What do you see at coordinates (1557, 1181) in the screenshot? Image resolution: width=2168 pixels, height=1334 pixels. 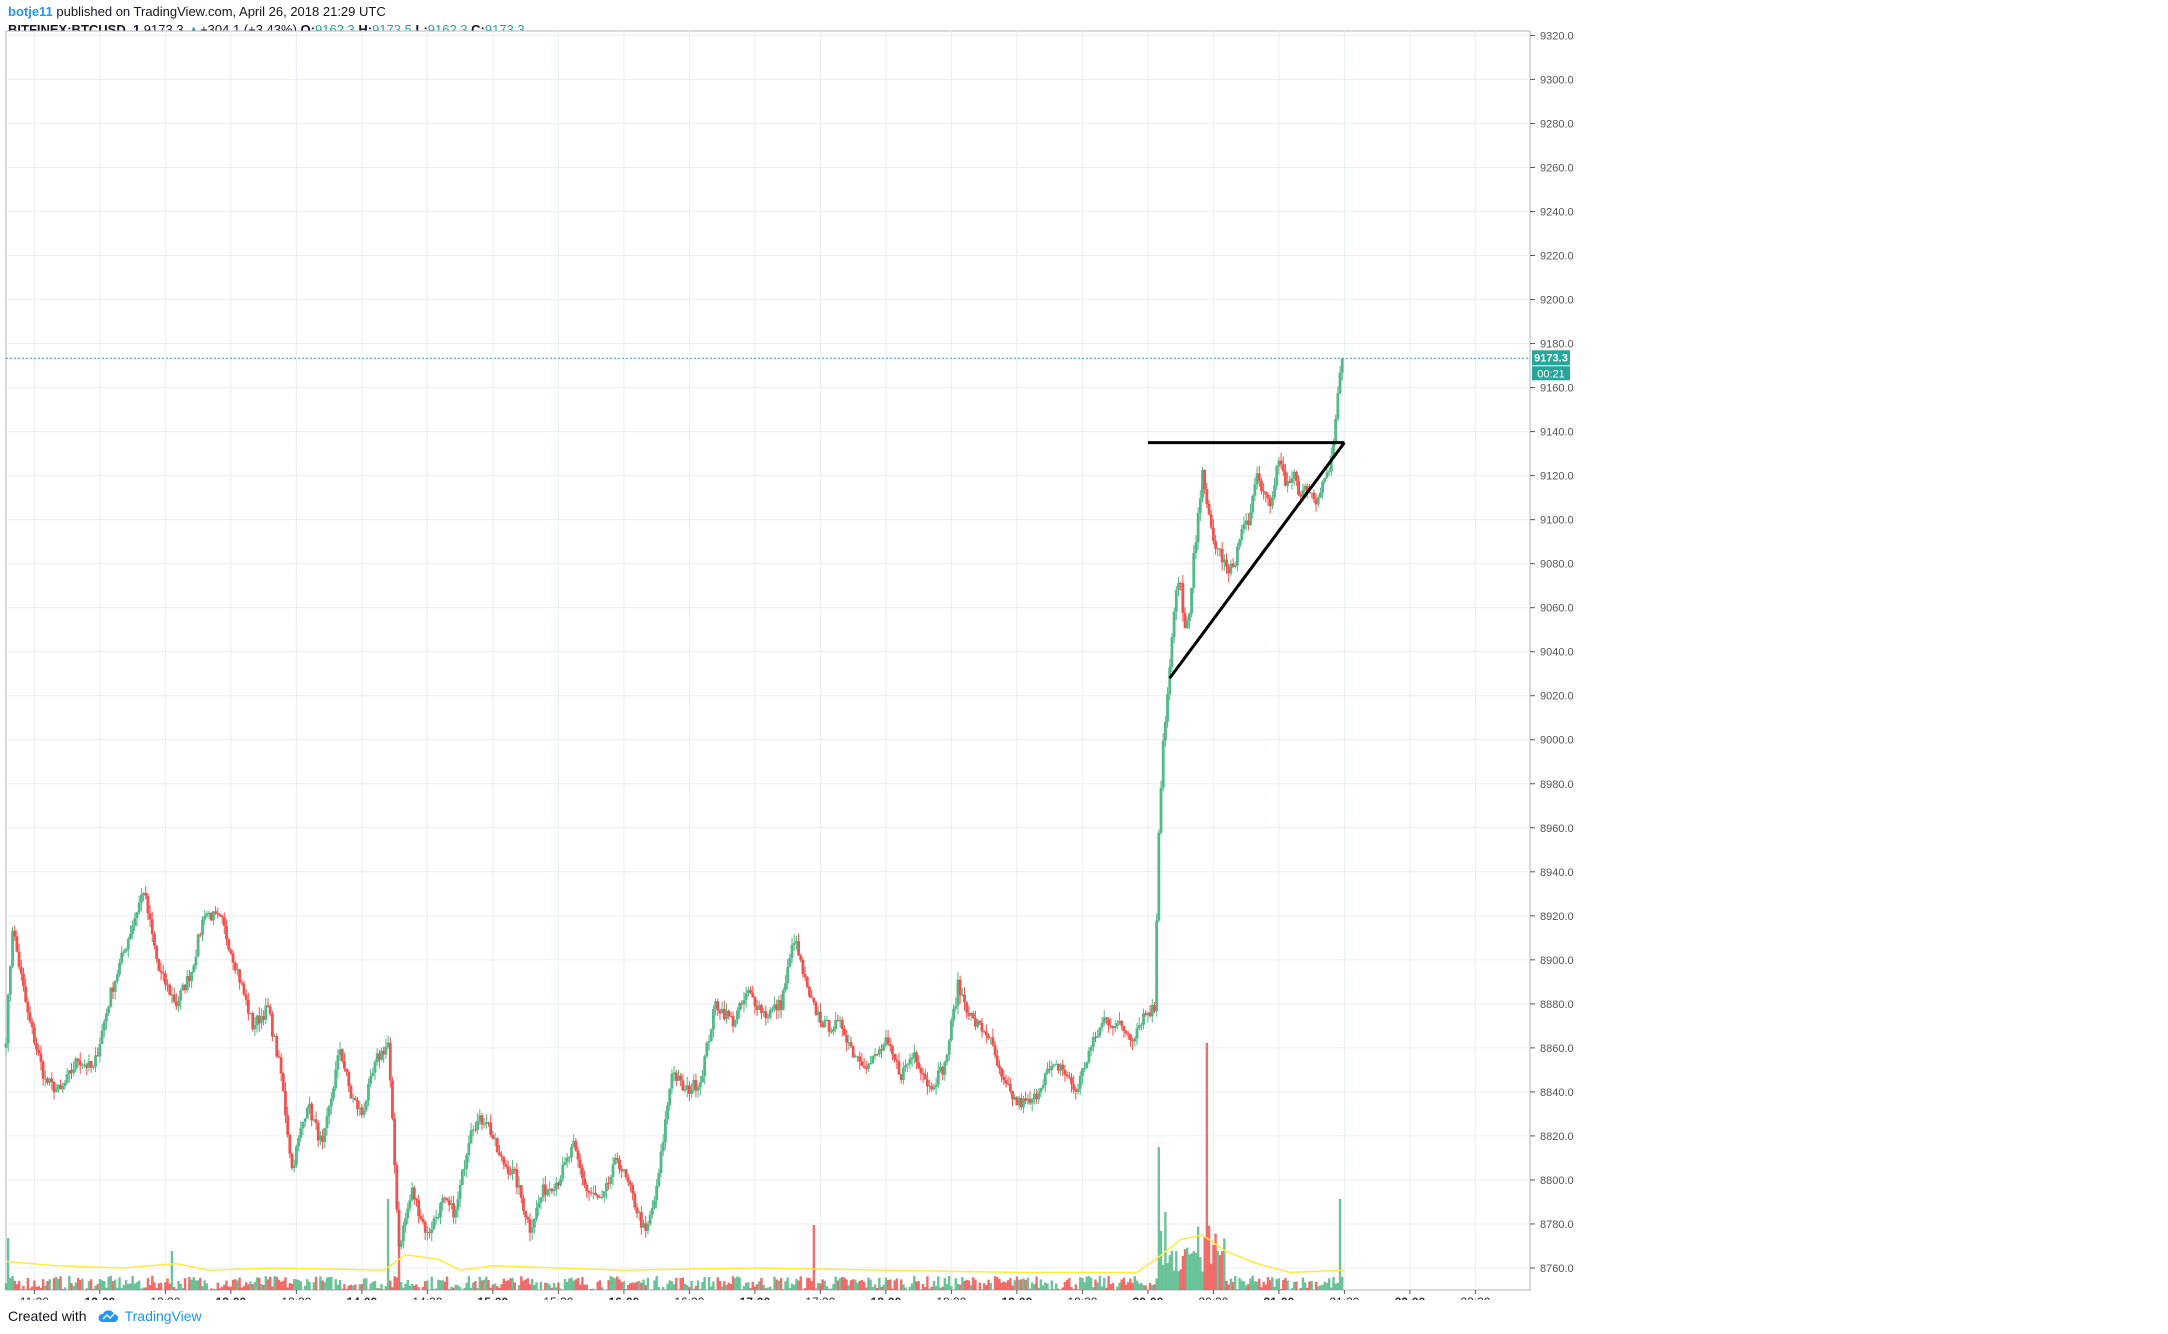 I see `y-tick-label: 8800.0` at bounding box center [1557, 1181].